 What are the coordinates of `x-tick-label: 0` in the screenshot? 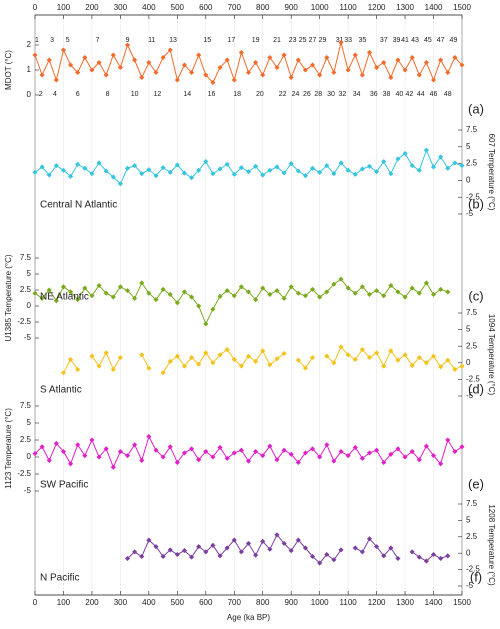 It's located at (35, 602).